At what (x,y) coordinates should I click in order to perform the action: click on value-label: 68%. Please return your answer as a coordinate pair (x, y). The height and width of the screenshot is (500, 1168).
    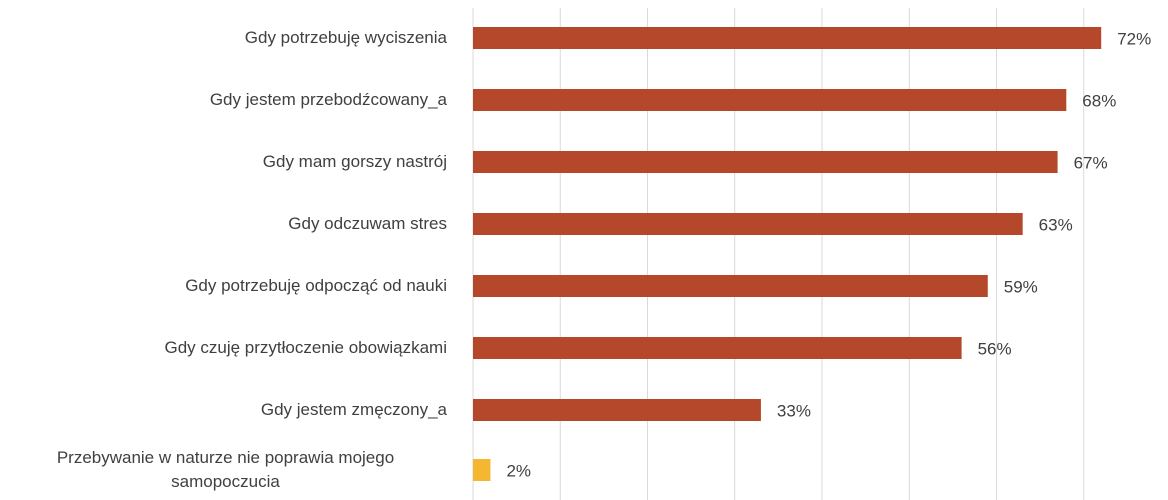
    Looking at the image, I should click on (1099, 100).